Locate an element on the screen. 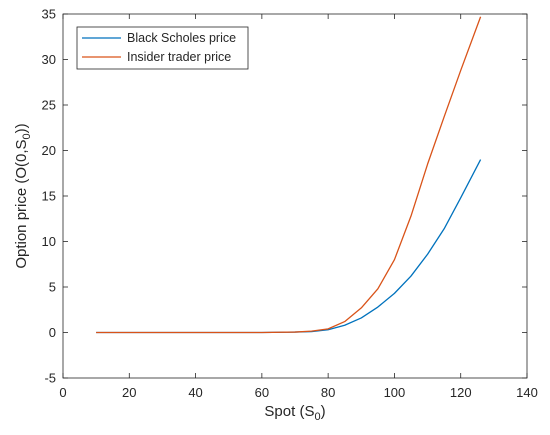 Image resolution: width=550 pixels, height=435 pixels. legend: Black Scholes price Insider trader price is located at coordinates (162, 48).